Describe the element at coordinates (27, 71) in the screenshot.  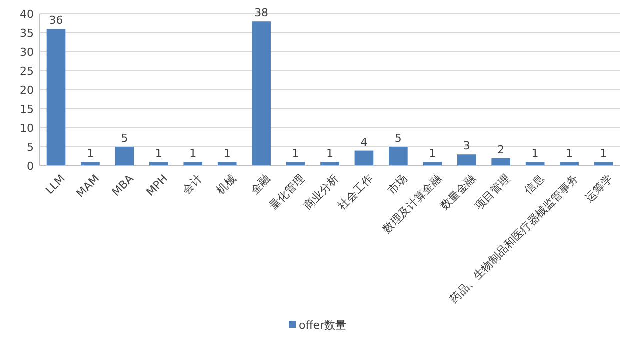
I see `y-tick-label: 25` at that location.